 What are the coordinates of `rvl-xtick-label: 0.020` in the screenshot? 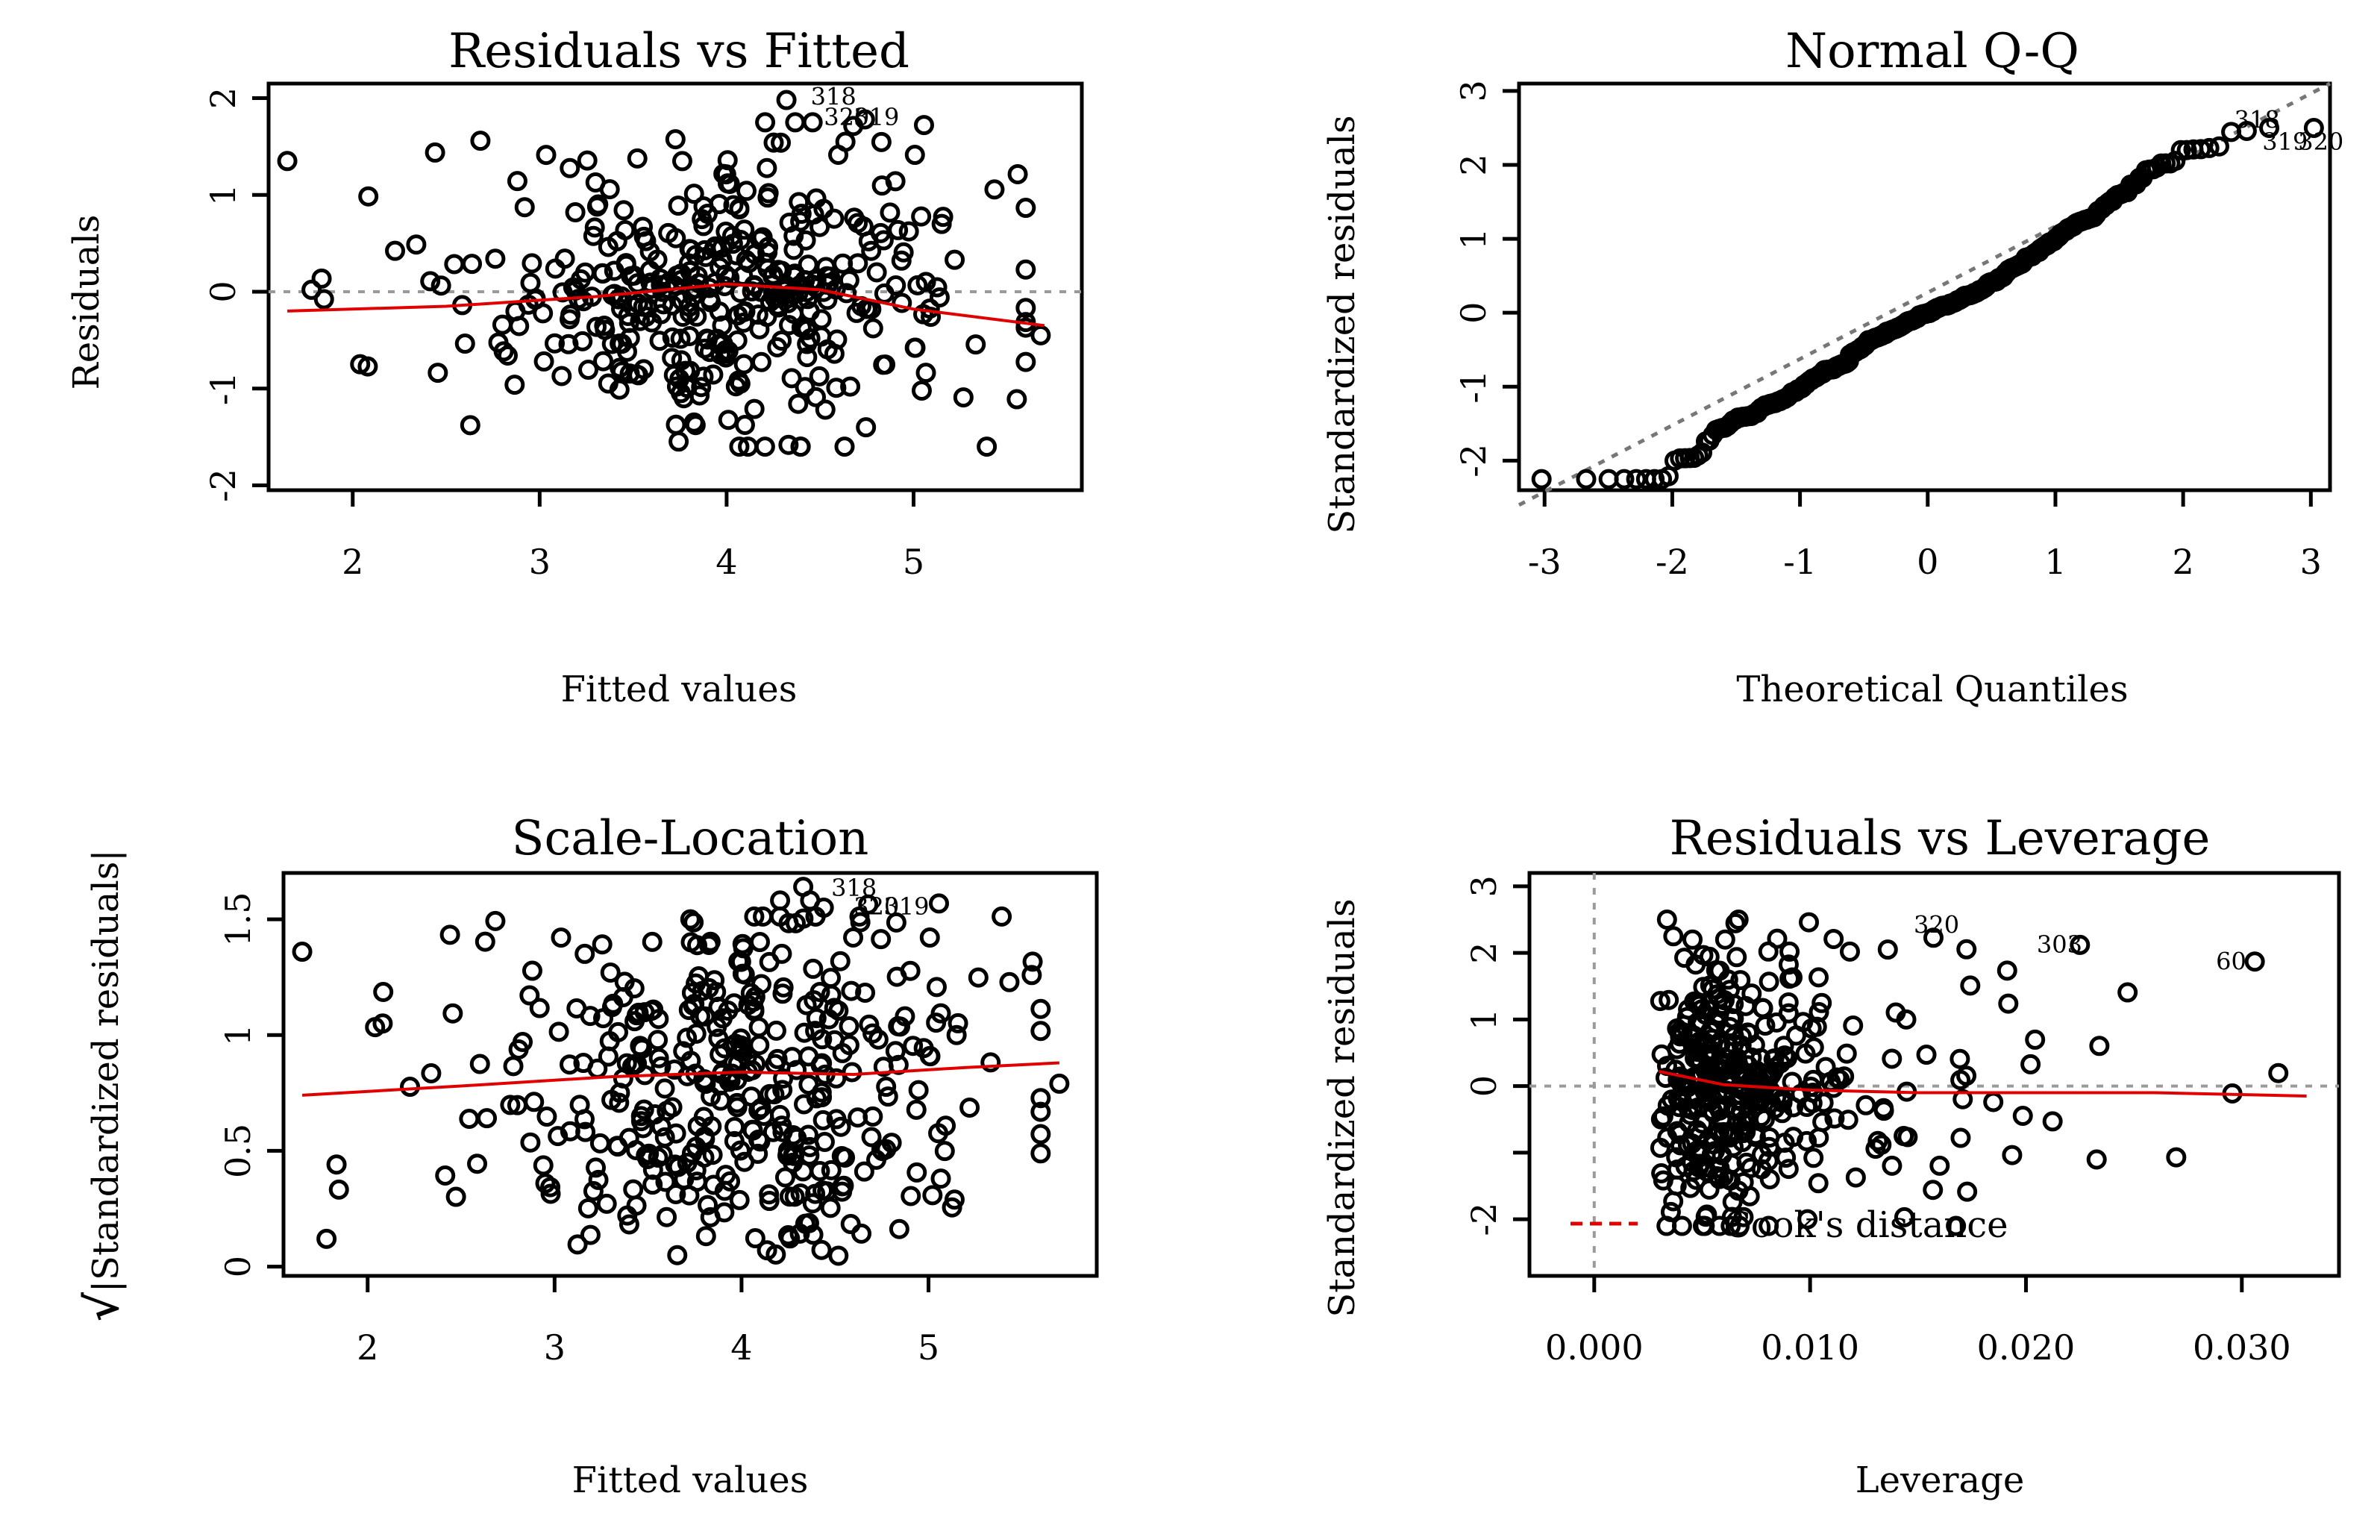 It's located at (2026, 1347).